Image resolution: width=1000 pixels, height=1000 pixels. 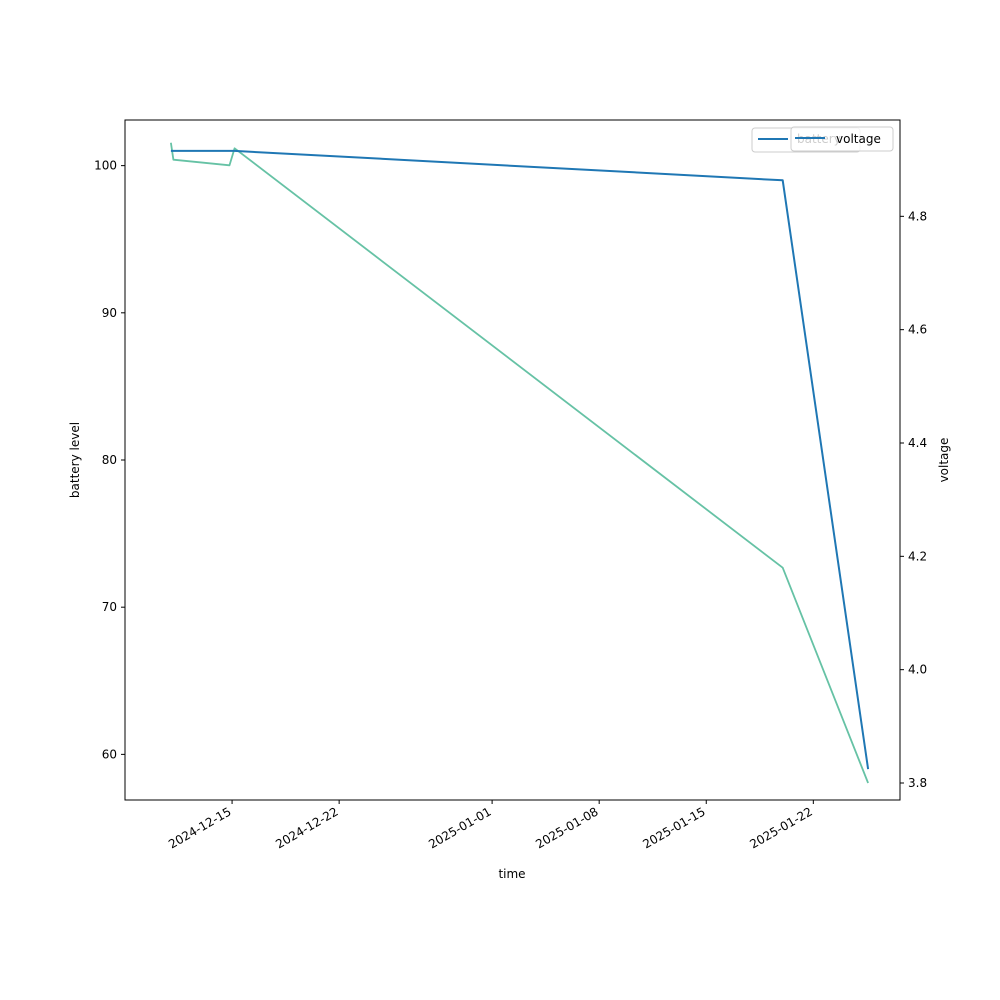 What do you see at coordinates (511, 874) in the screenshot?
I see `x-axis-title: time` at bounding box center [511, 874].